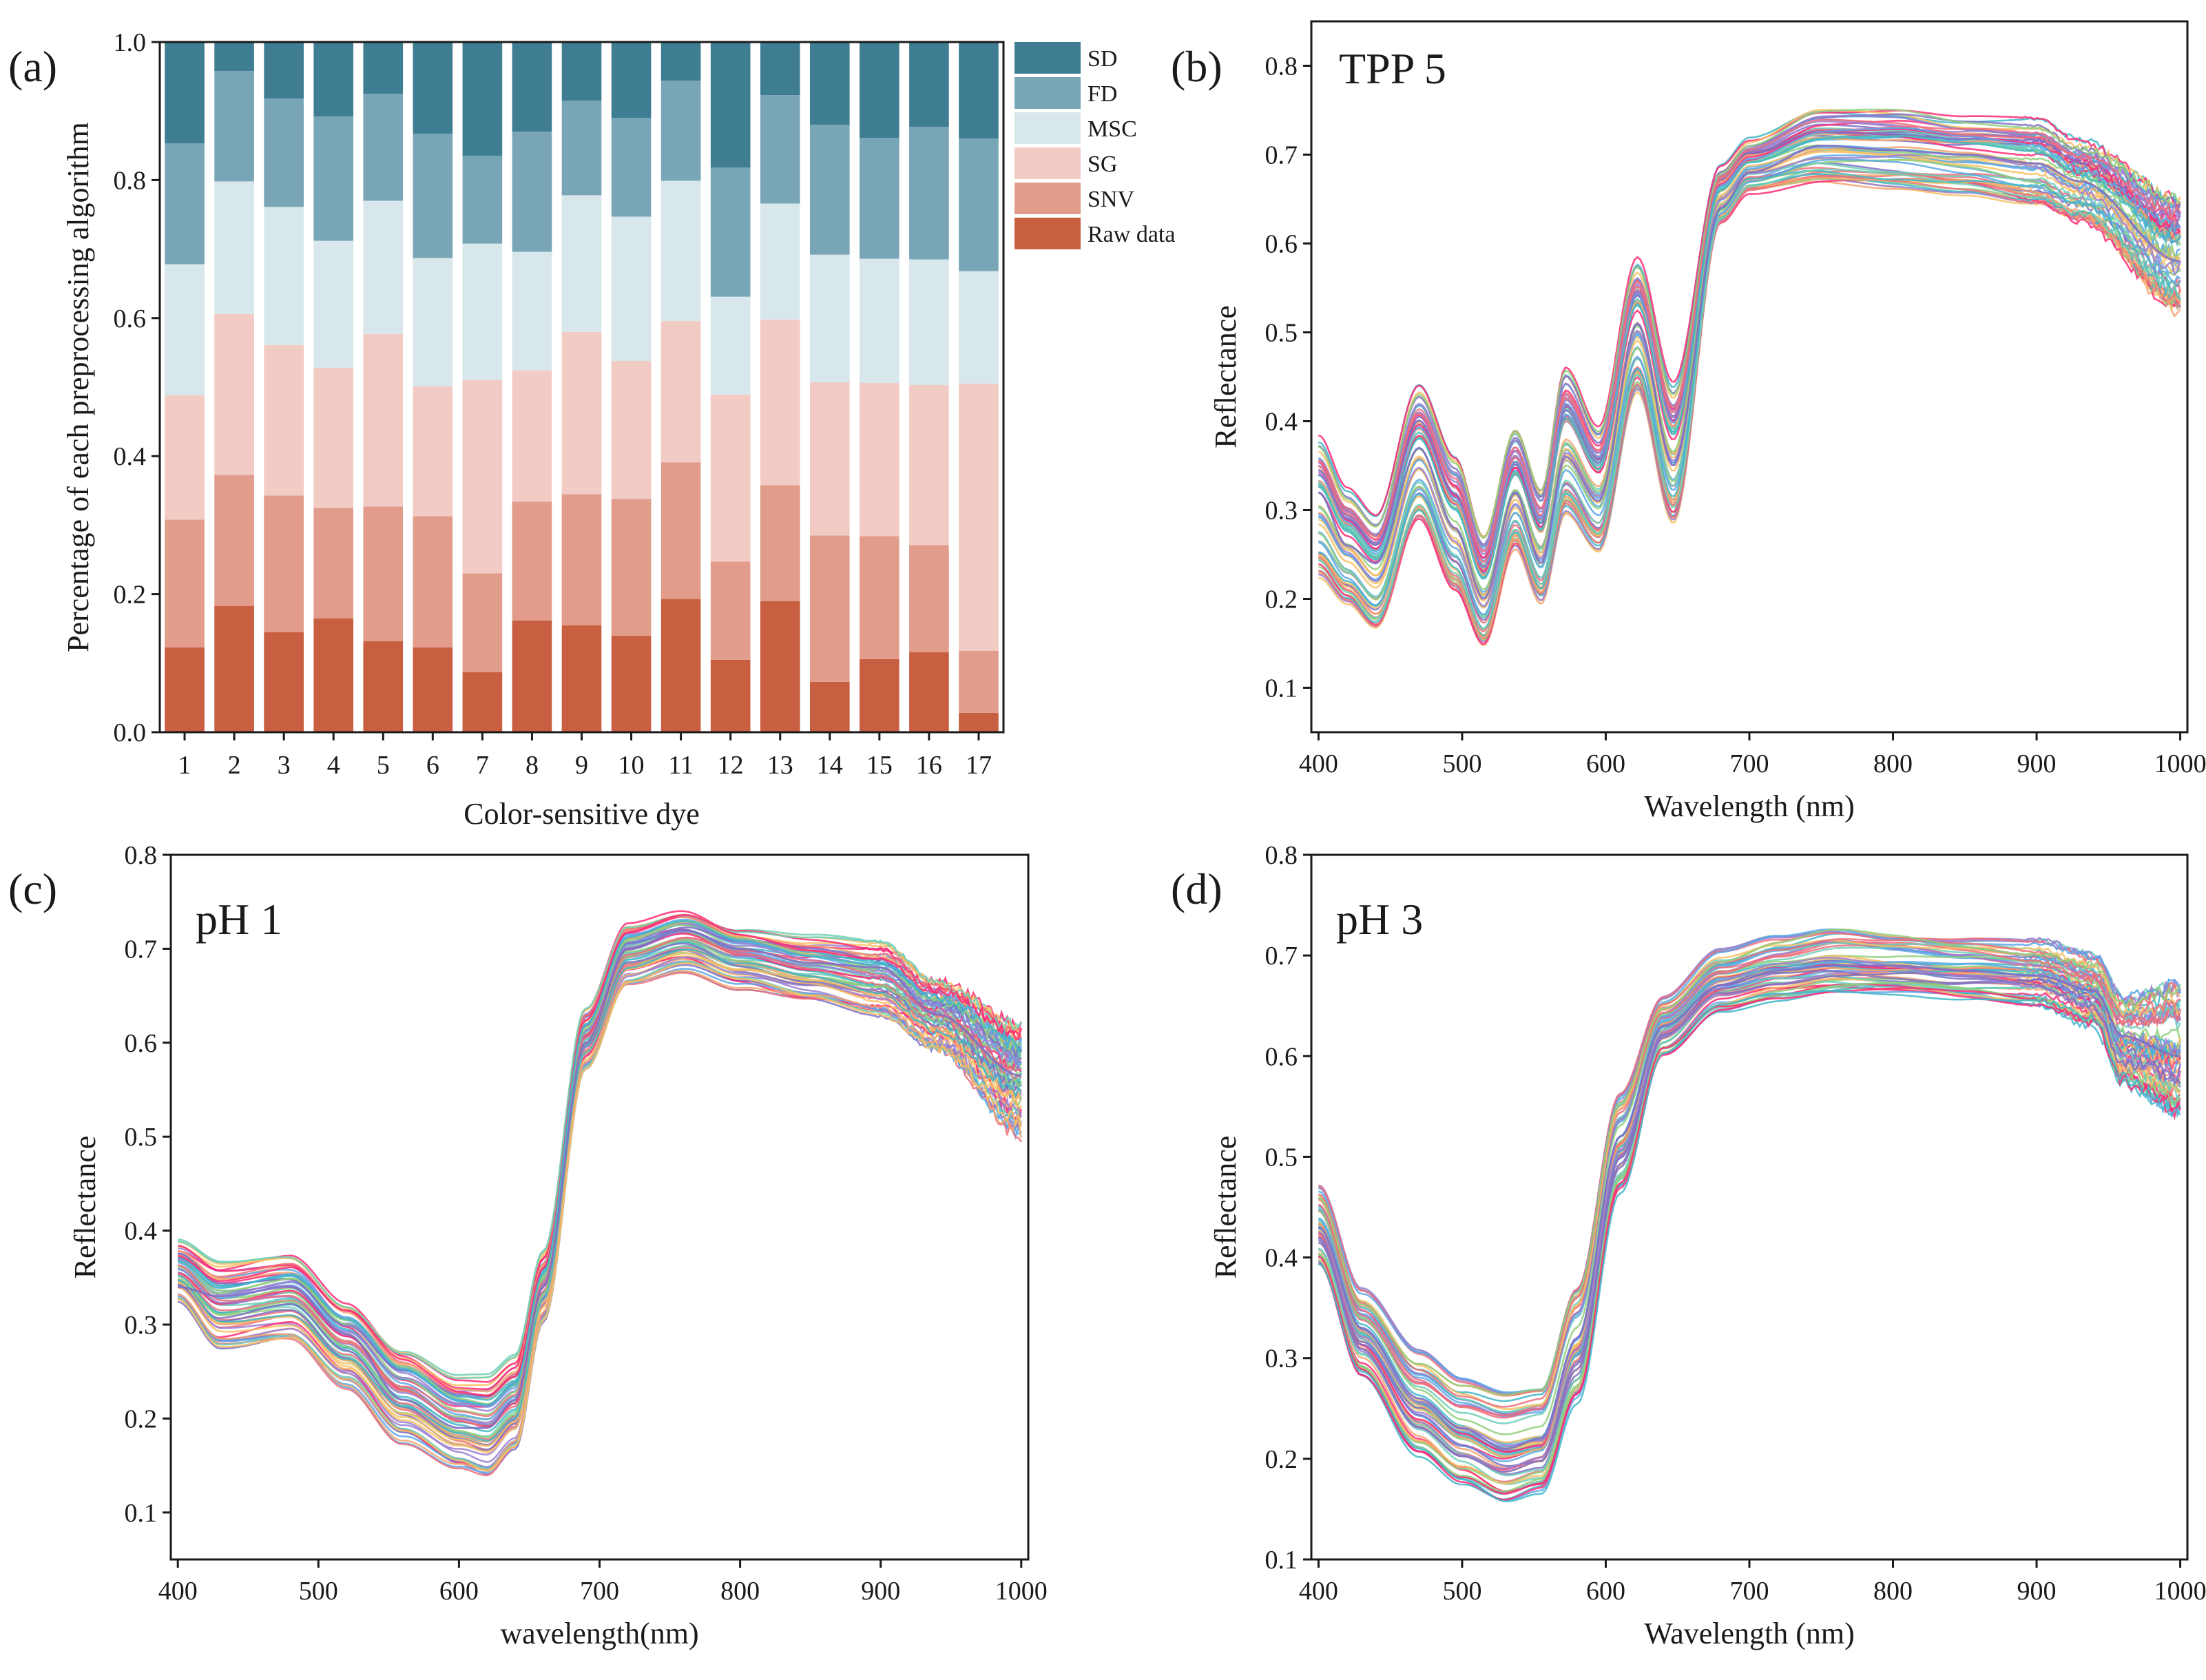 The image size is (2206, 1680). Describe the element at coordinates (581, 765) in the screenshot. I see `x-tick-label: 9` at that location.